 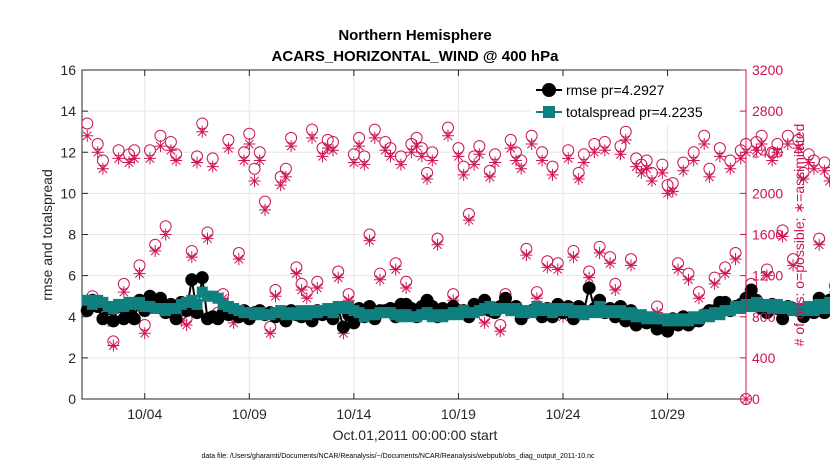 I want to click on left-axis: 0 2 4 6 8 10 12 14 16, so click(x=74, y=234).